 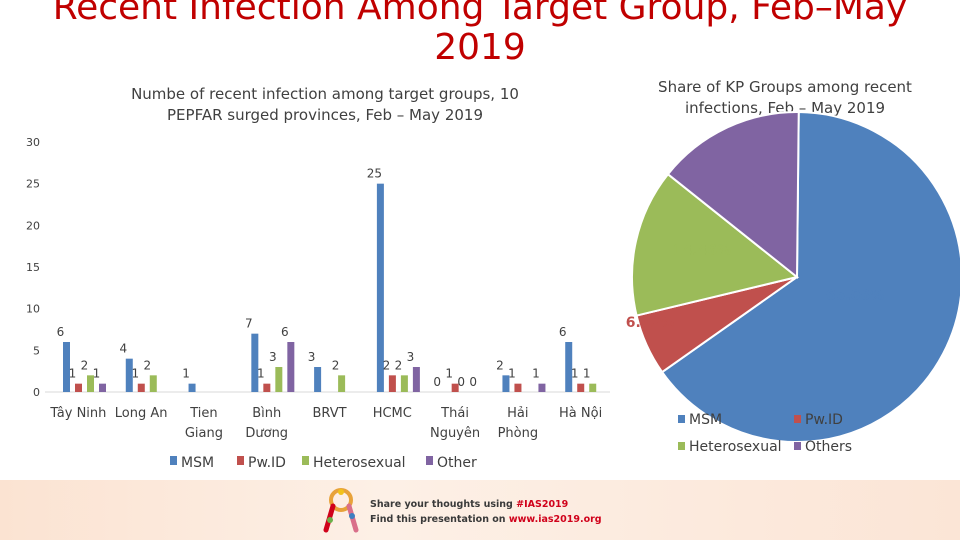 What do you see at coordinates (336, 365) in the screenshot?
I see `data-label-heterosexual-brvt: 2` at bounding box center [336, 365].